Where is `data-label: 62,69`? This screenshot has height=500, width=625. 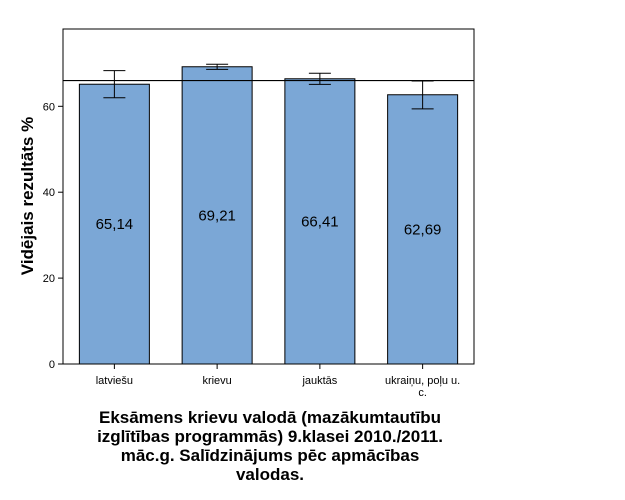 data-label: 62,69 is located at coordinates (423, 229).